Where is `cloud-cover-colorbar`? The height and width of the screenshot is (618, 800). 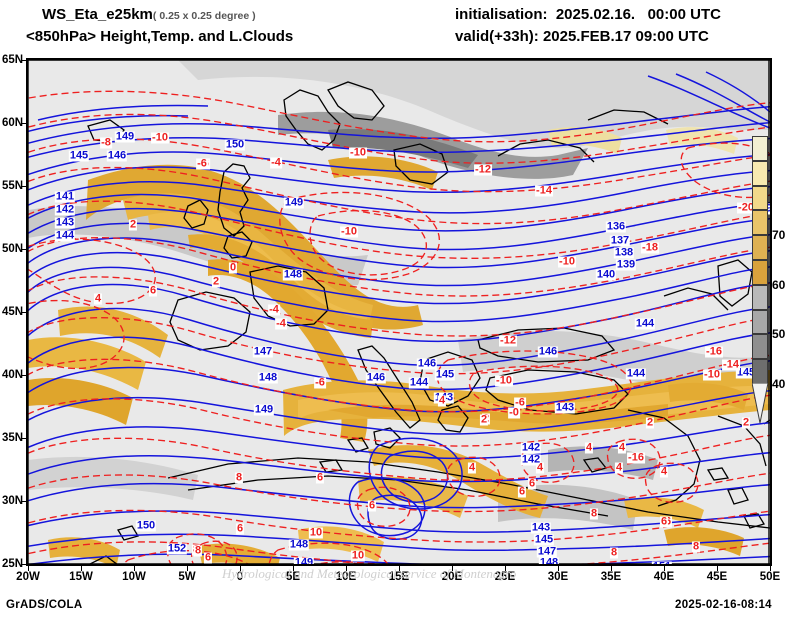
cloud-cover-colorbar is located at coordinates (760, 260).